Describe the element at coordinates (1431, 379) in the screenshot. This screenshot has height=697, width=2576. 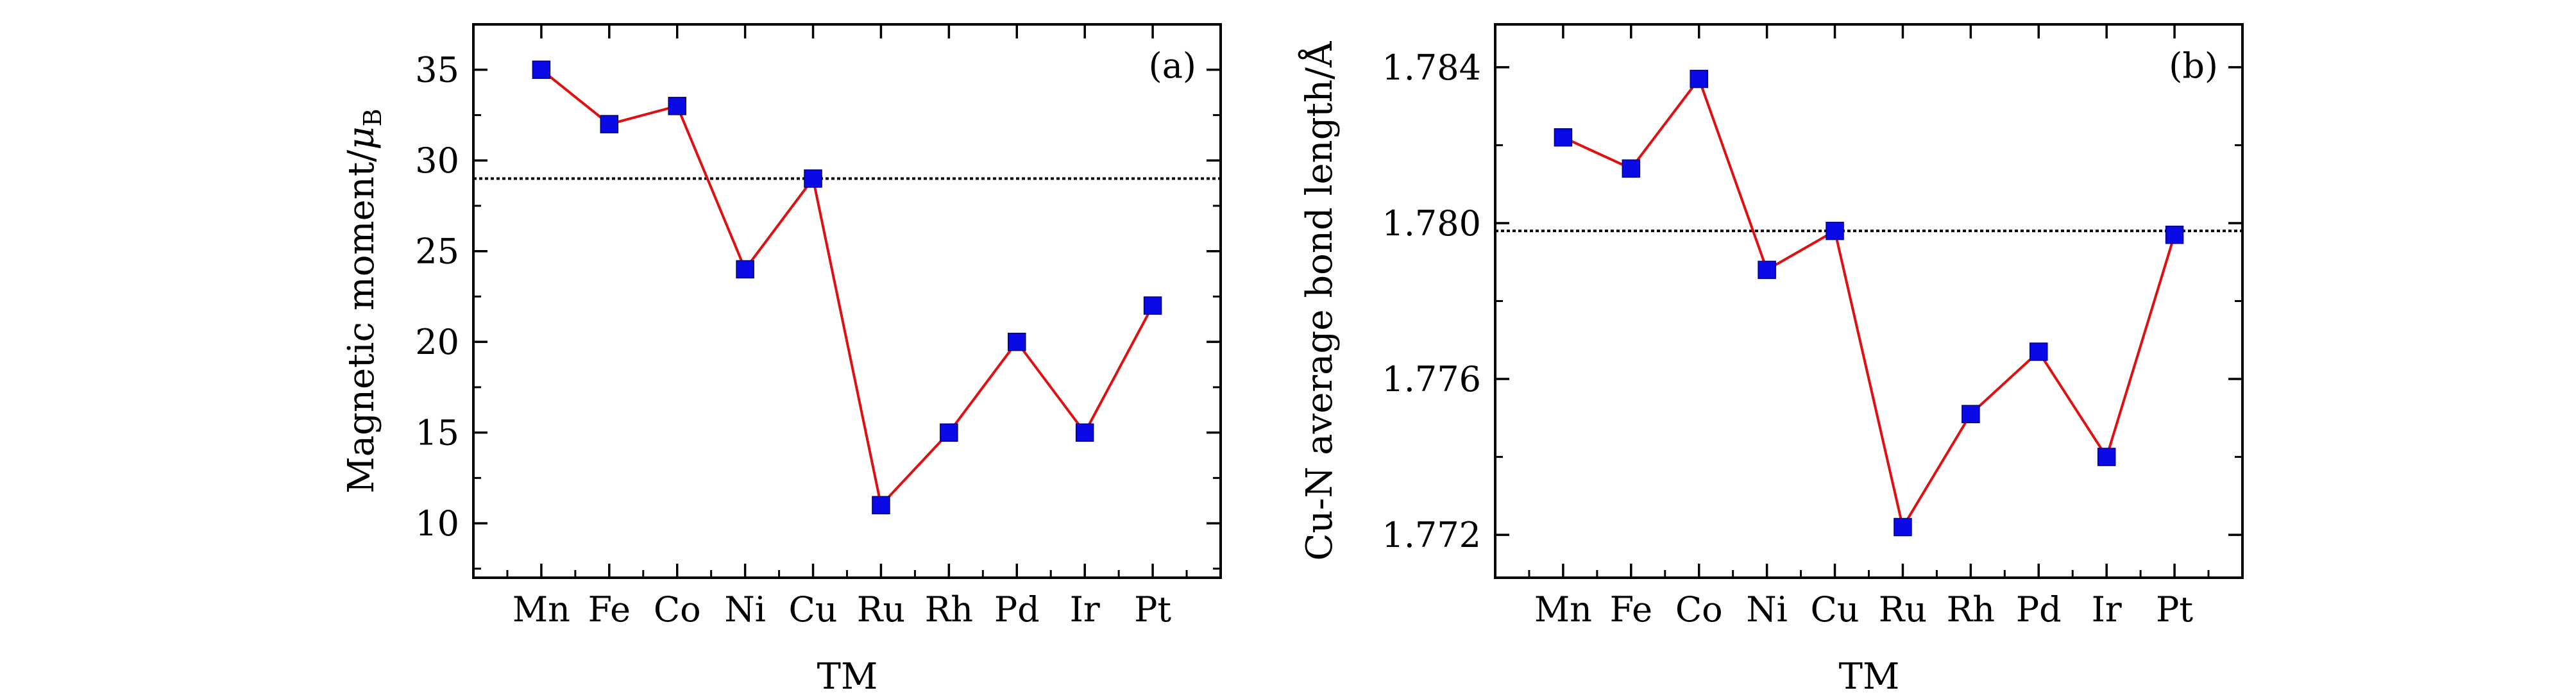
I see `y-tick-label: 1.776` at that location.